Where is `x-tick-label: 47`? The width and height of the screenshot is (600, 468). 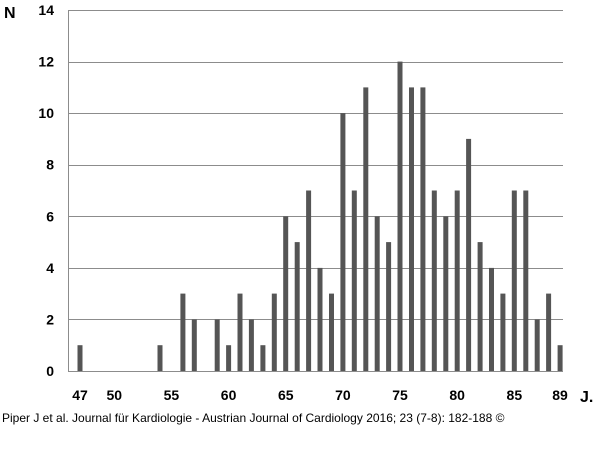 x-tick-label: 47 is located at coordinates (80, 395).